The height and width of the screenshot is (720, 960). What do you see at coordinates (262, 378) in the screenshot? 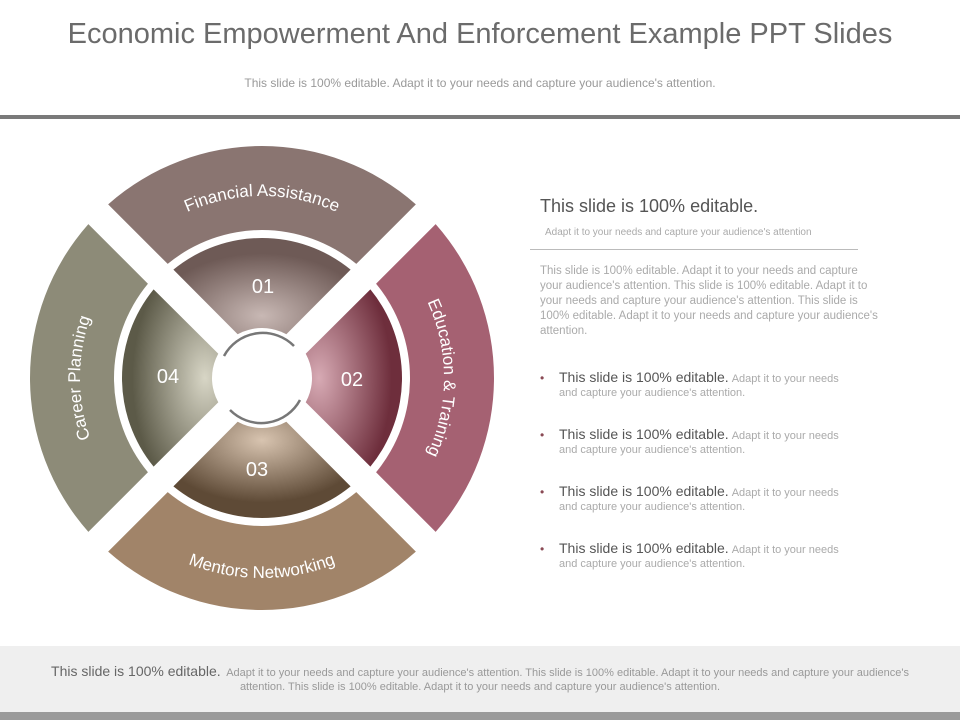
I see `center-hole` at bounding box center [262, 378].